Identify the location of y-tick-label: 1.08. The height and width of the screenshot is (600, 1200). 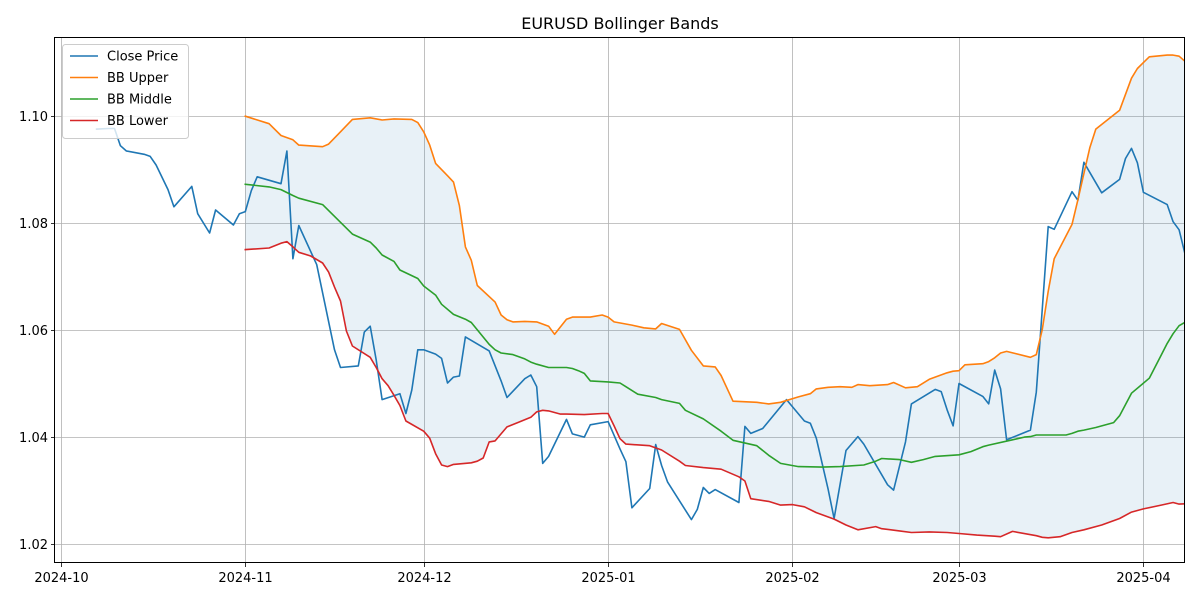
(33, 224).